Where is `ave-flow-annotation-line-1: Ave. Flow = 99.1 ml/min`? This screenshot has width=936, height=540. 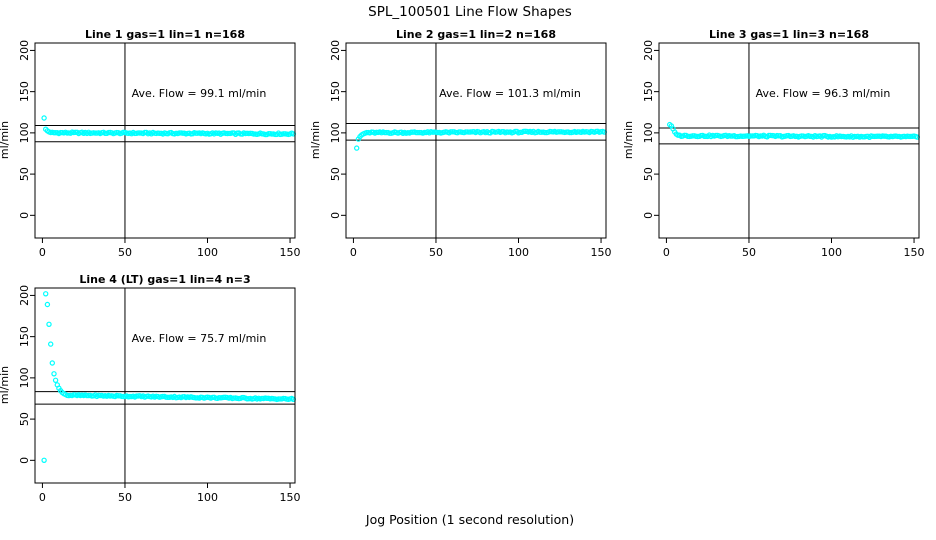 ave-flow-annotation-line-1: Ave. Flow = 99.1 ml/min is located at coordinates (199, 93).